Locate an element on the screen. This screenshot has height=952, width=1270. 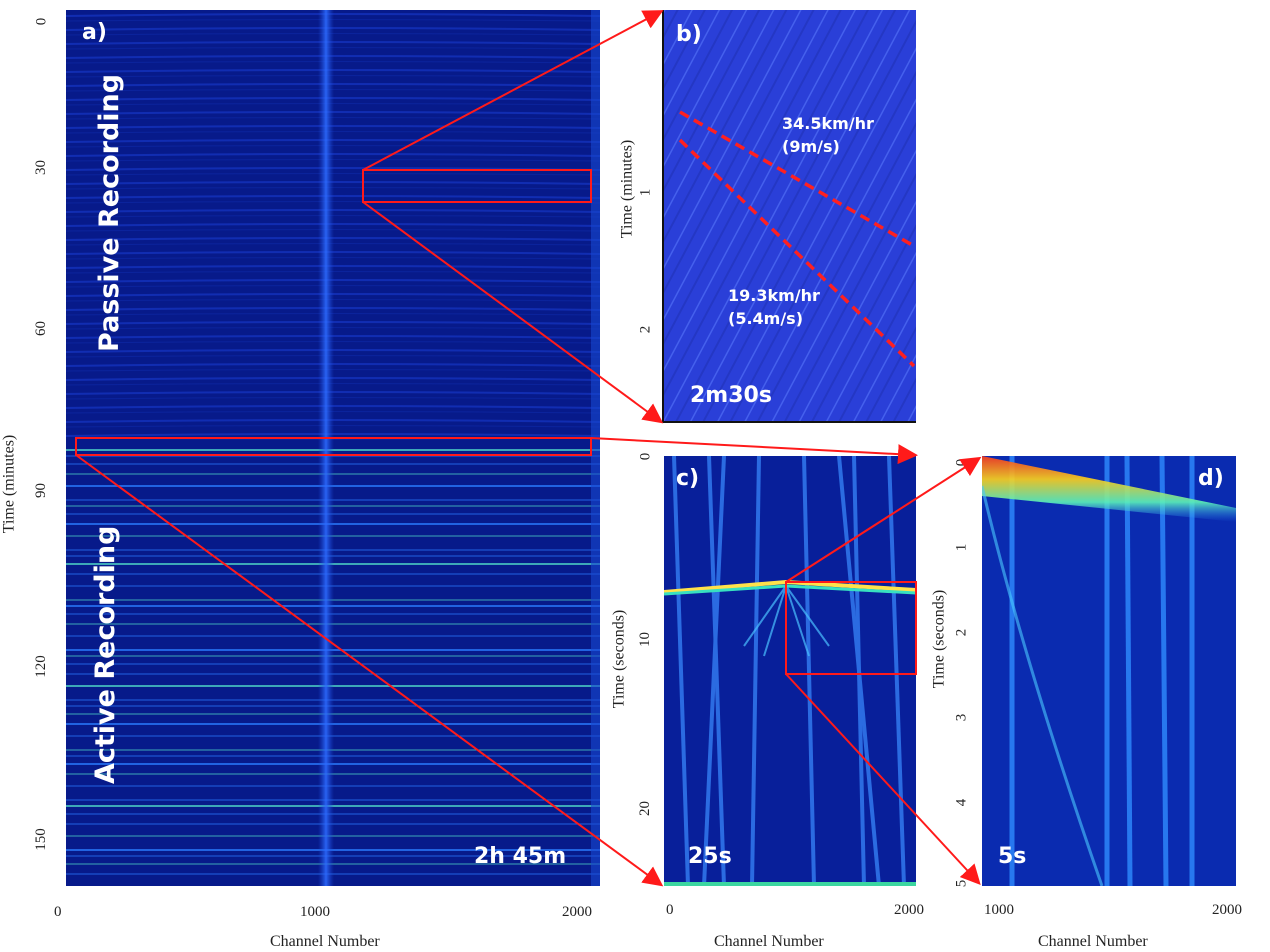
panel-a-ytick-120: 120 is located at coordinates (40, 666).